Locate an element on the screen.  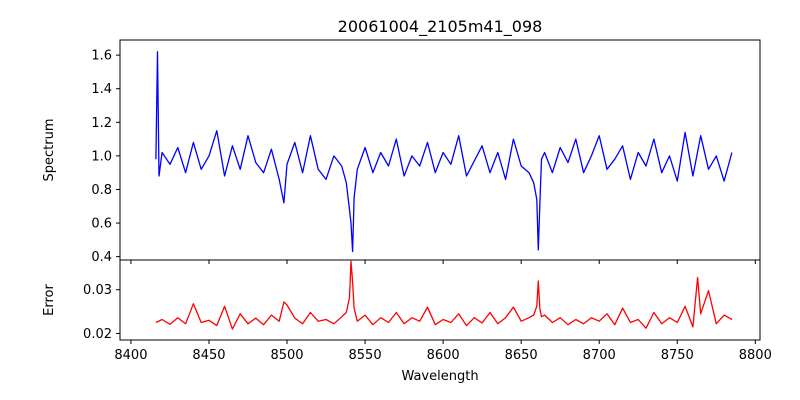
error-y-tick-label: 0.02 is located at coordinates (97, 334).